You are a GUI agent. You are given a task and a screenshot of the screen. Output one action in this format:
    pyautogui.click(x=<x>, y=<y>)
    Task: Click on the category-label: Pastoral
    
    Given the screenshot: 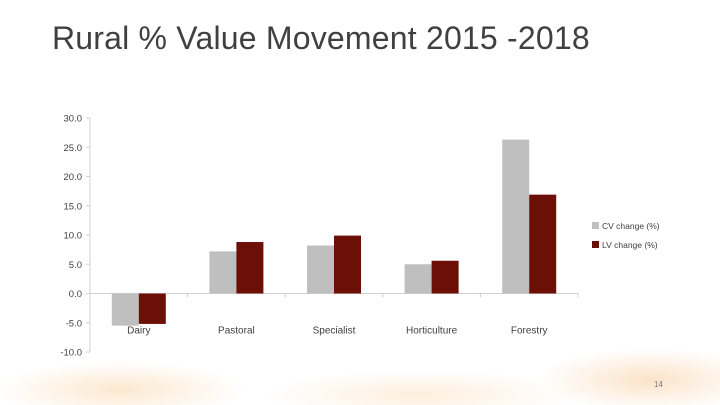 What is the action you would take?
    pyautogui.click(x=236, y=331)
    